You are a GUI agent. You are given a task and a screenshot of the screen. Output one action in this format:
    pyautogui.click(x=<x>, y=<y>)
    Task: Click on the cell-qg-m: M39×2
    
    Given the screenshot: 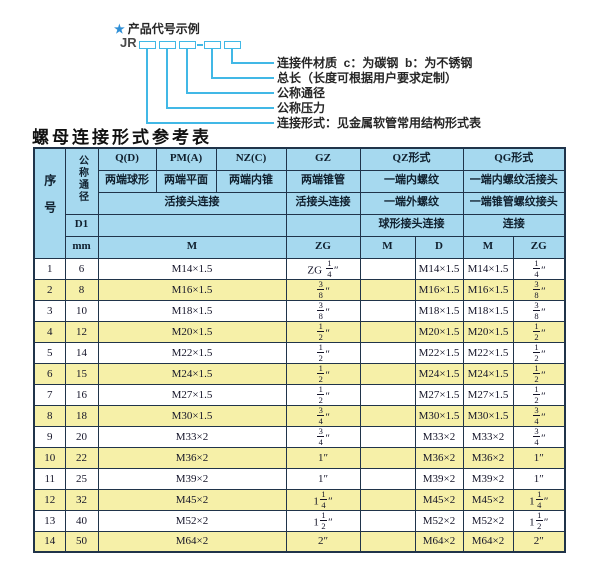 What is the action you would take?
    pyautogui.click(x=488, y=478)
    